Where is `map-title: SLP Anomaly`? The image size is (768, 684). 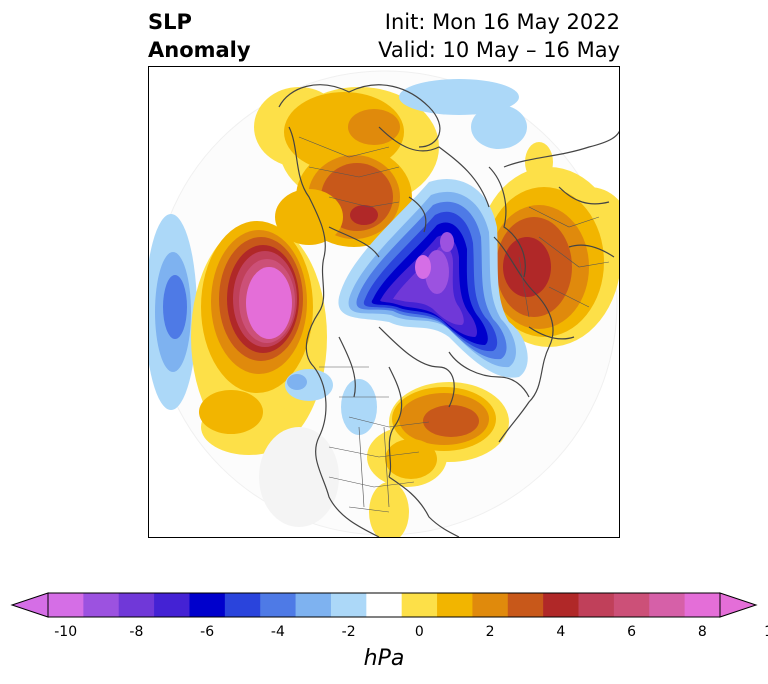 map-title: SLP Anomaly is located at coordinates (199, 36).